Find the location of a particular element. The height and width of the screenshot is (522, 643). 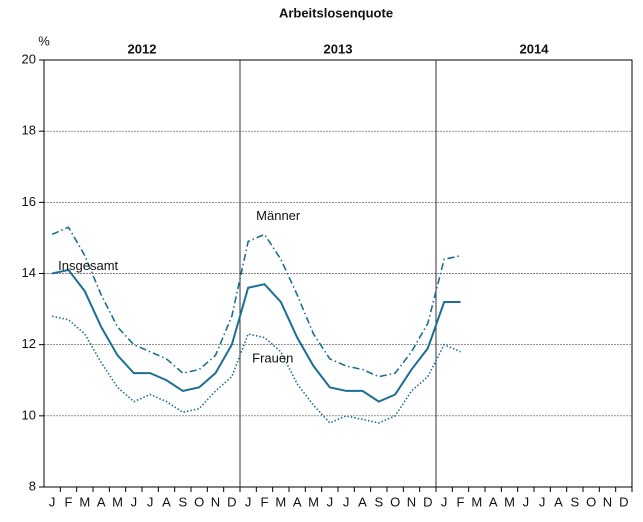

y-unit: % is located at coordinates (44, 40).